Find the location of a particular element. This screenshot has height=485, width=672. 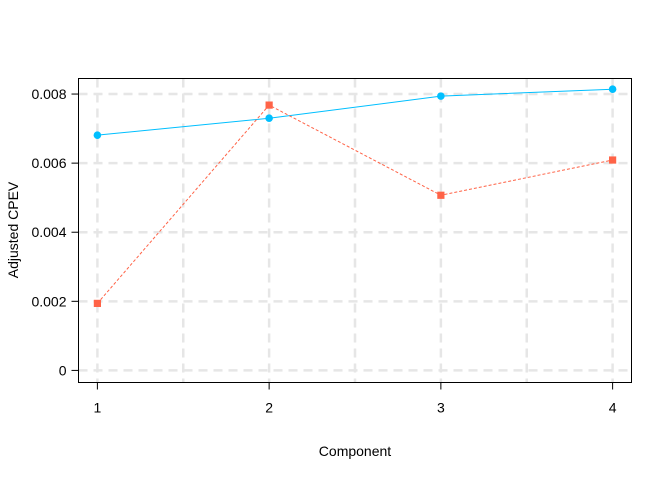

y-tick-label: 0 is located at coordinates (63, 370).